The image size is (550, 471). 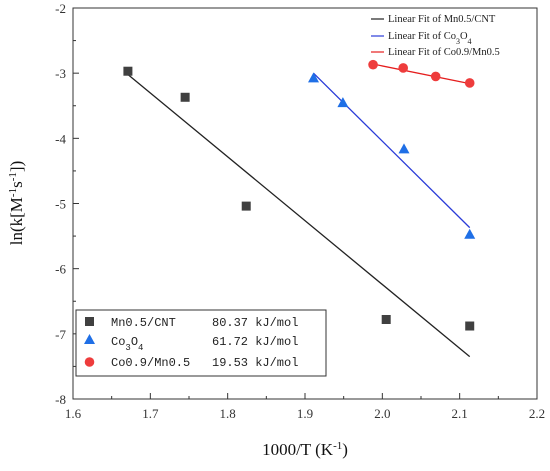 What do you see at coordinates (228, 413) in the screenshot?
I see `x-tick-label: 1.8` at bounding box center [228, 413].